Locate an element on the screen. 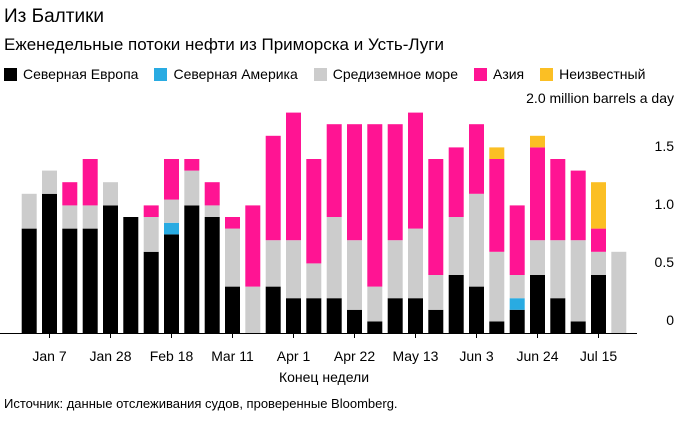  y-tick-label: 1.0 is located at coordinates (665, 204).